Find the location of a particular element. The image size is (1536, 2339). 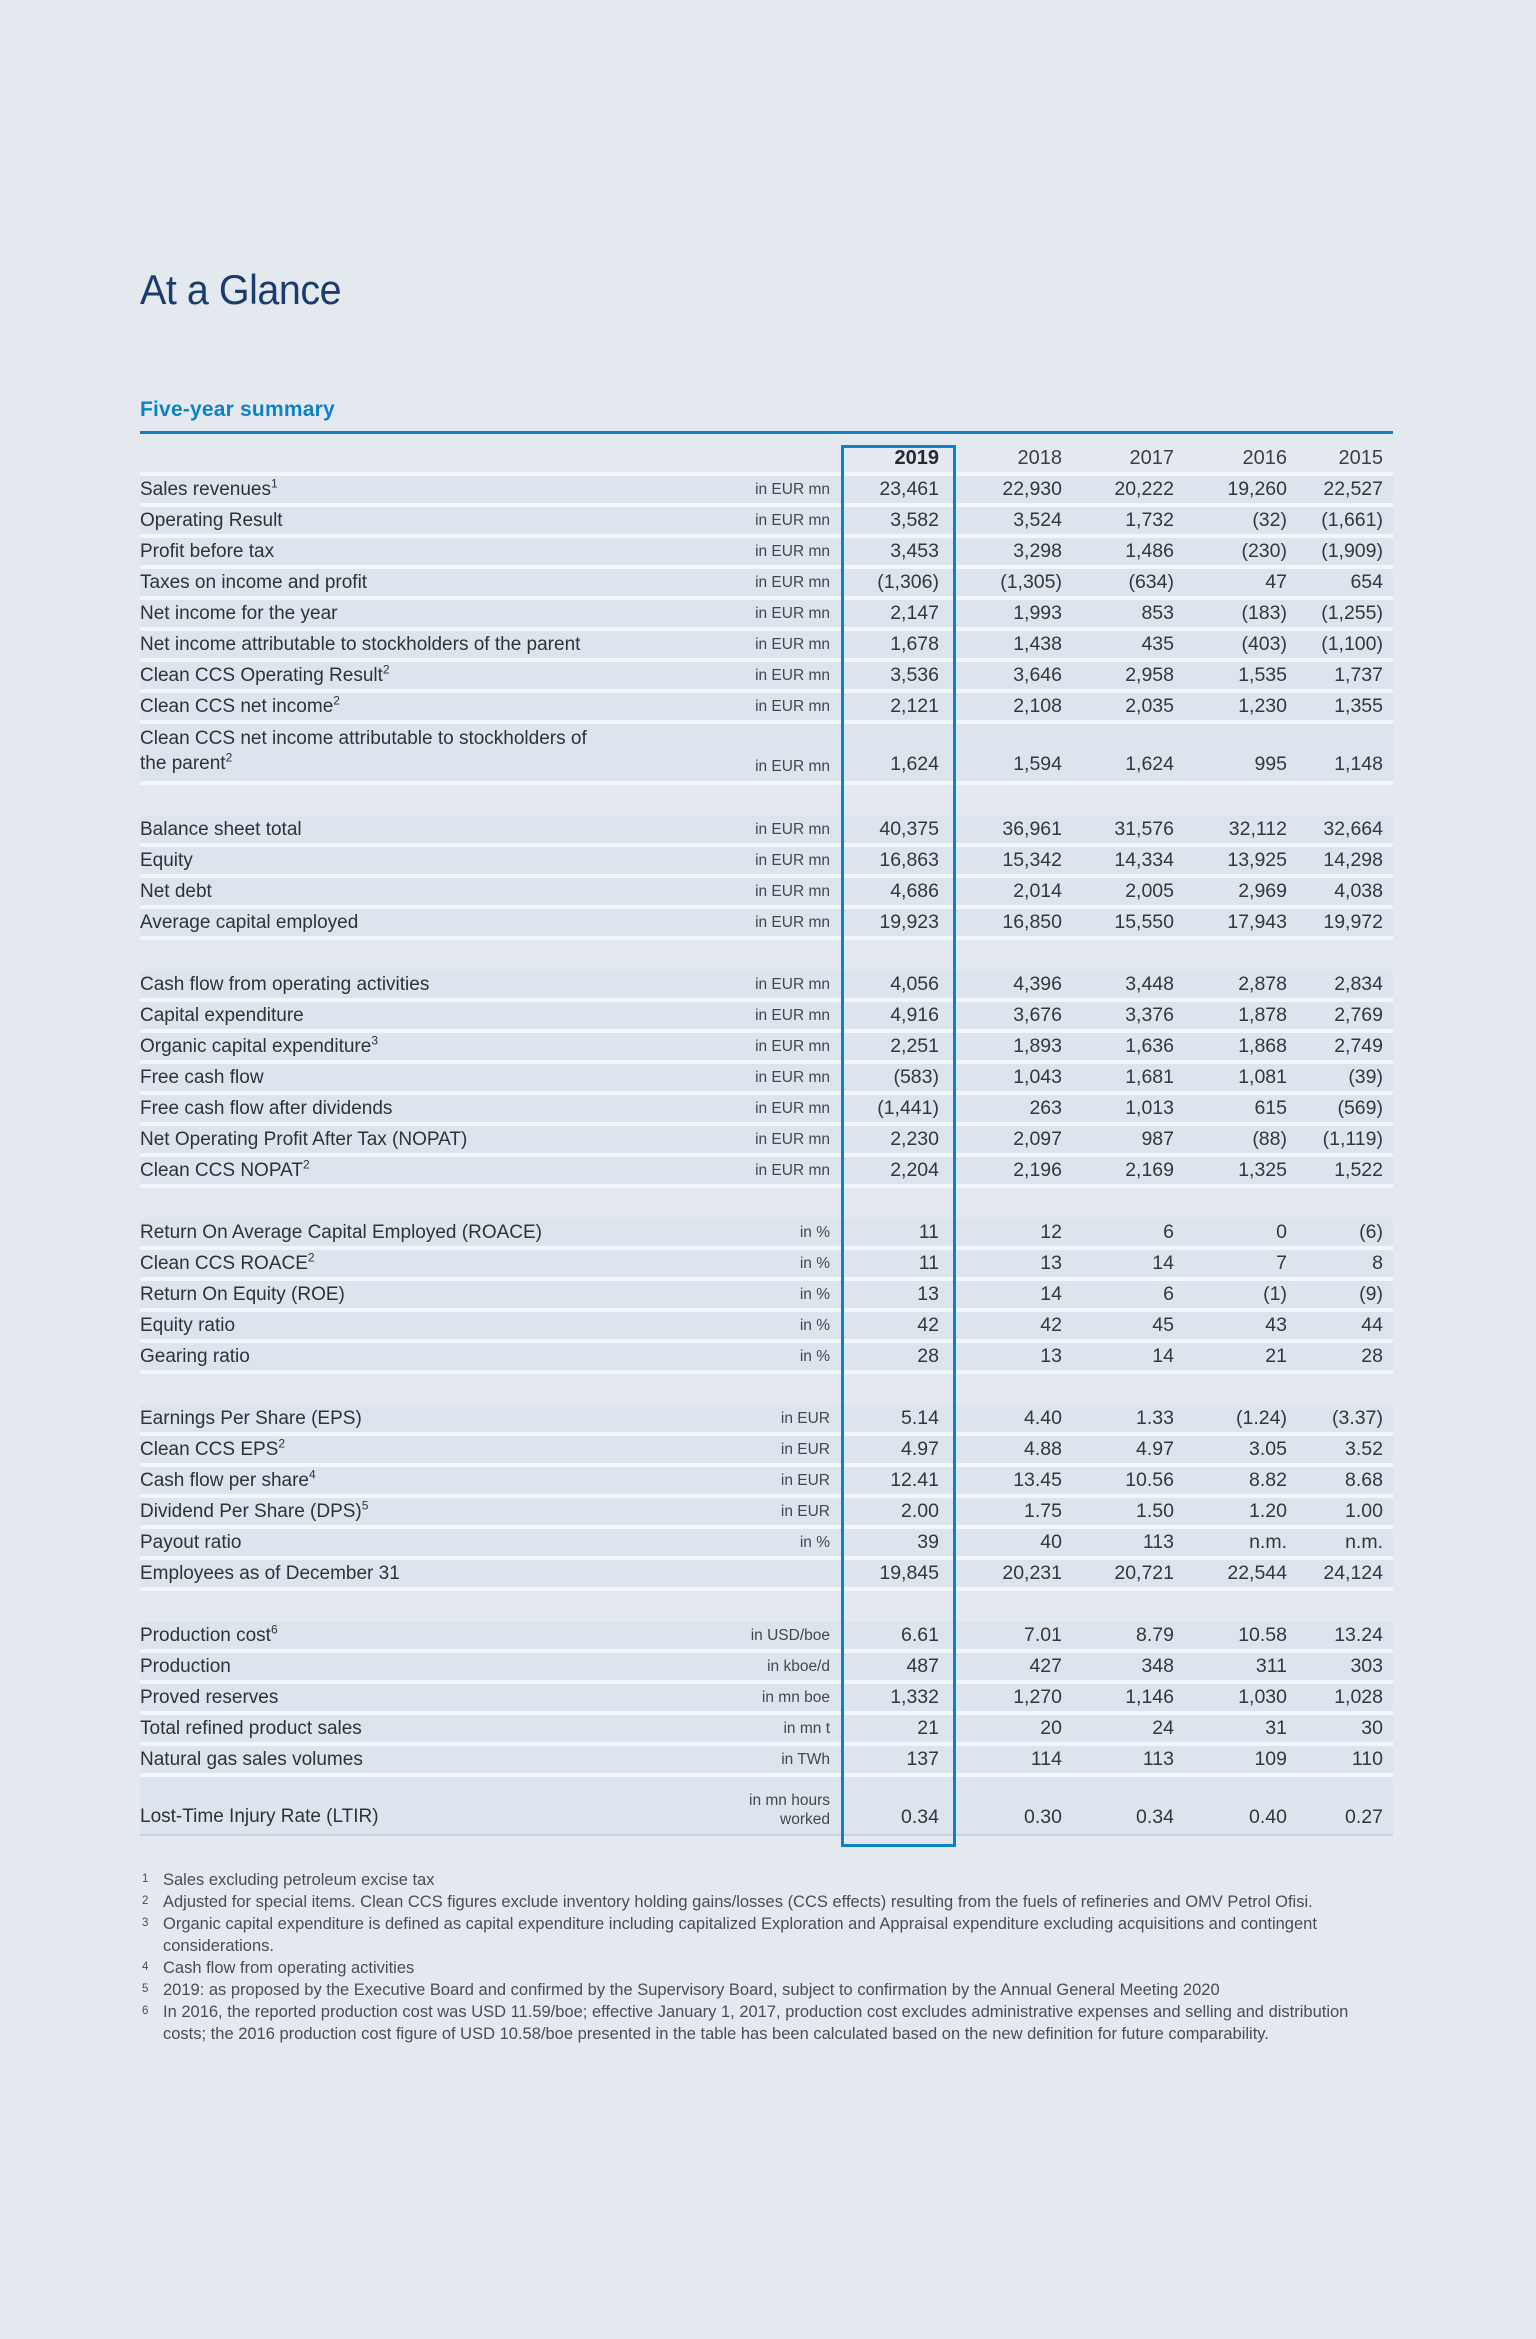

table-row: Payout ratio in % 39 40 113 n.m. n.m. is located at coordinates (766, 1544).